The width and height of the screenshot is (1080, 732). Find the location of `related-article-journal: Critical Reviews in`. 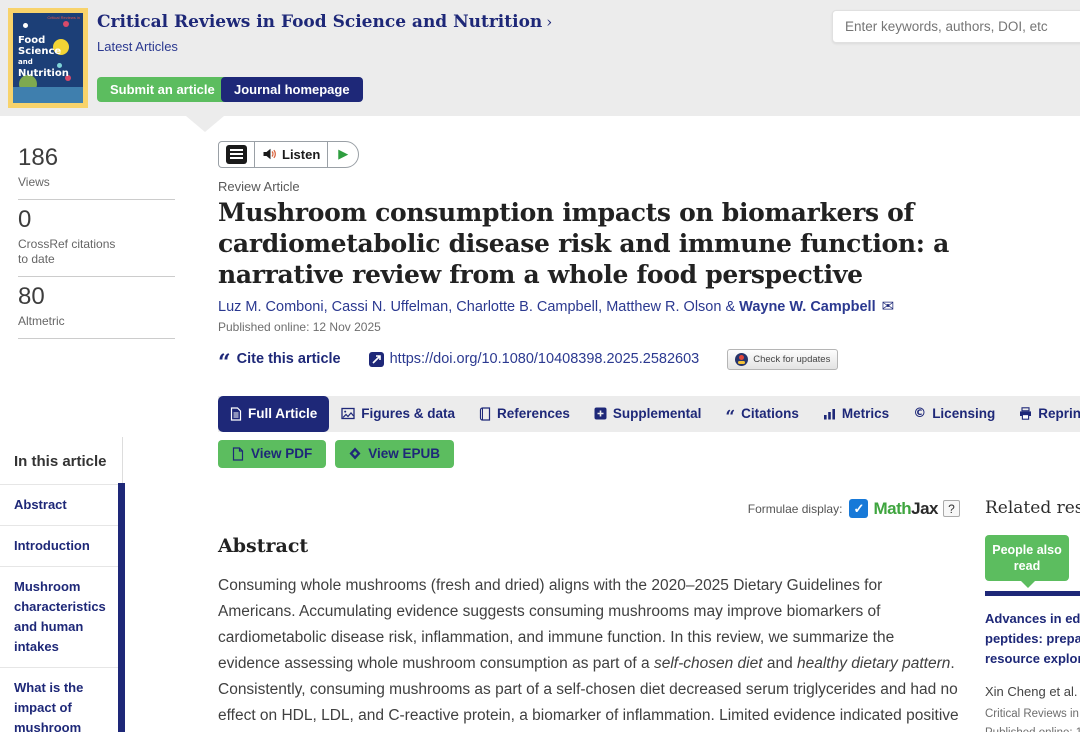

related-article-journal: Critical Reviews in is located at coordinates (1032, 714).